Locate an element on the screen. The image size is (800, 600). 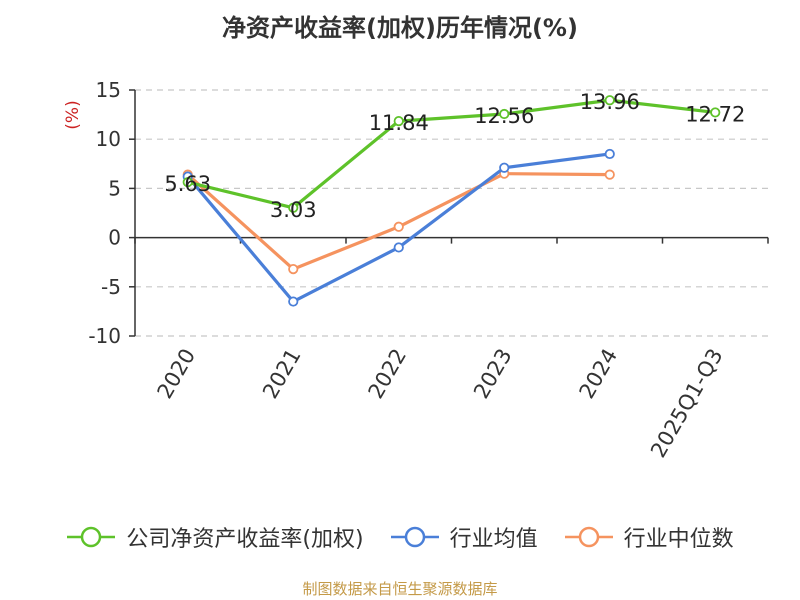
y-tick-label: -5 is located at coordinates (111, 287).